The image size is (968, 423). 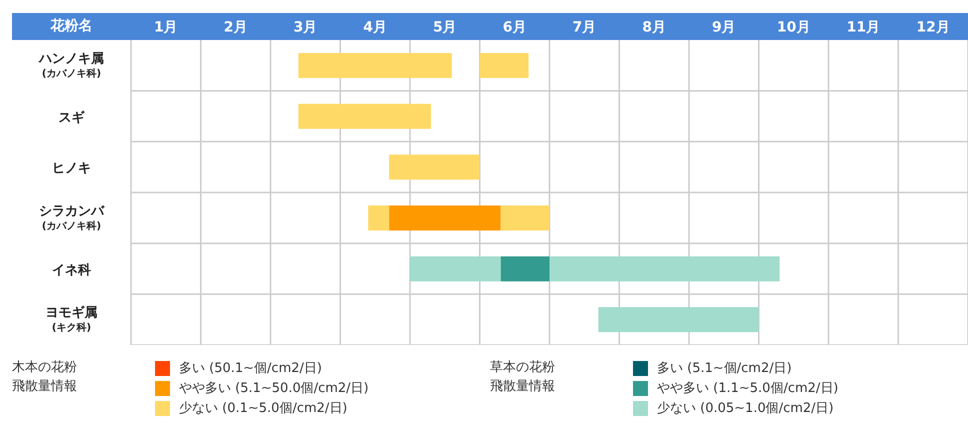 What do you see at coordinates (250, 368) in the screenshot?
I see `legend-label: 多い (50.1~個/cm2/日)` at bounding box center [250, 368].